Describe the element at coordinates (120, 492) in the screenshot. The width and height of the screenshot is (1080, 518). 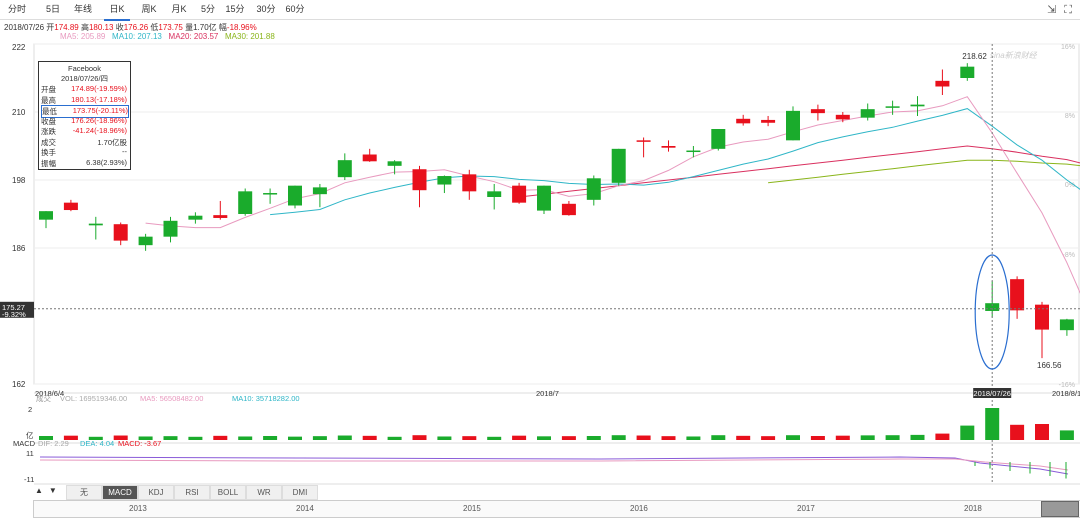
I see `indicator-tab-macd: MACD` at that location.